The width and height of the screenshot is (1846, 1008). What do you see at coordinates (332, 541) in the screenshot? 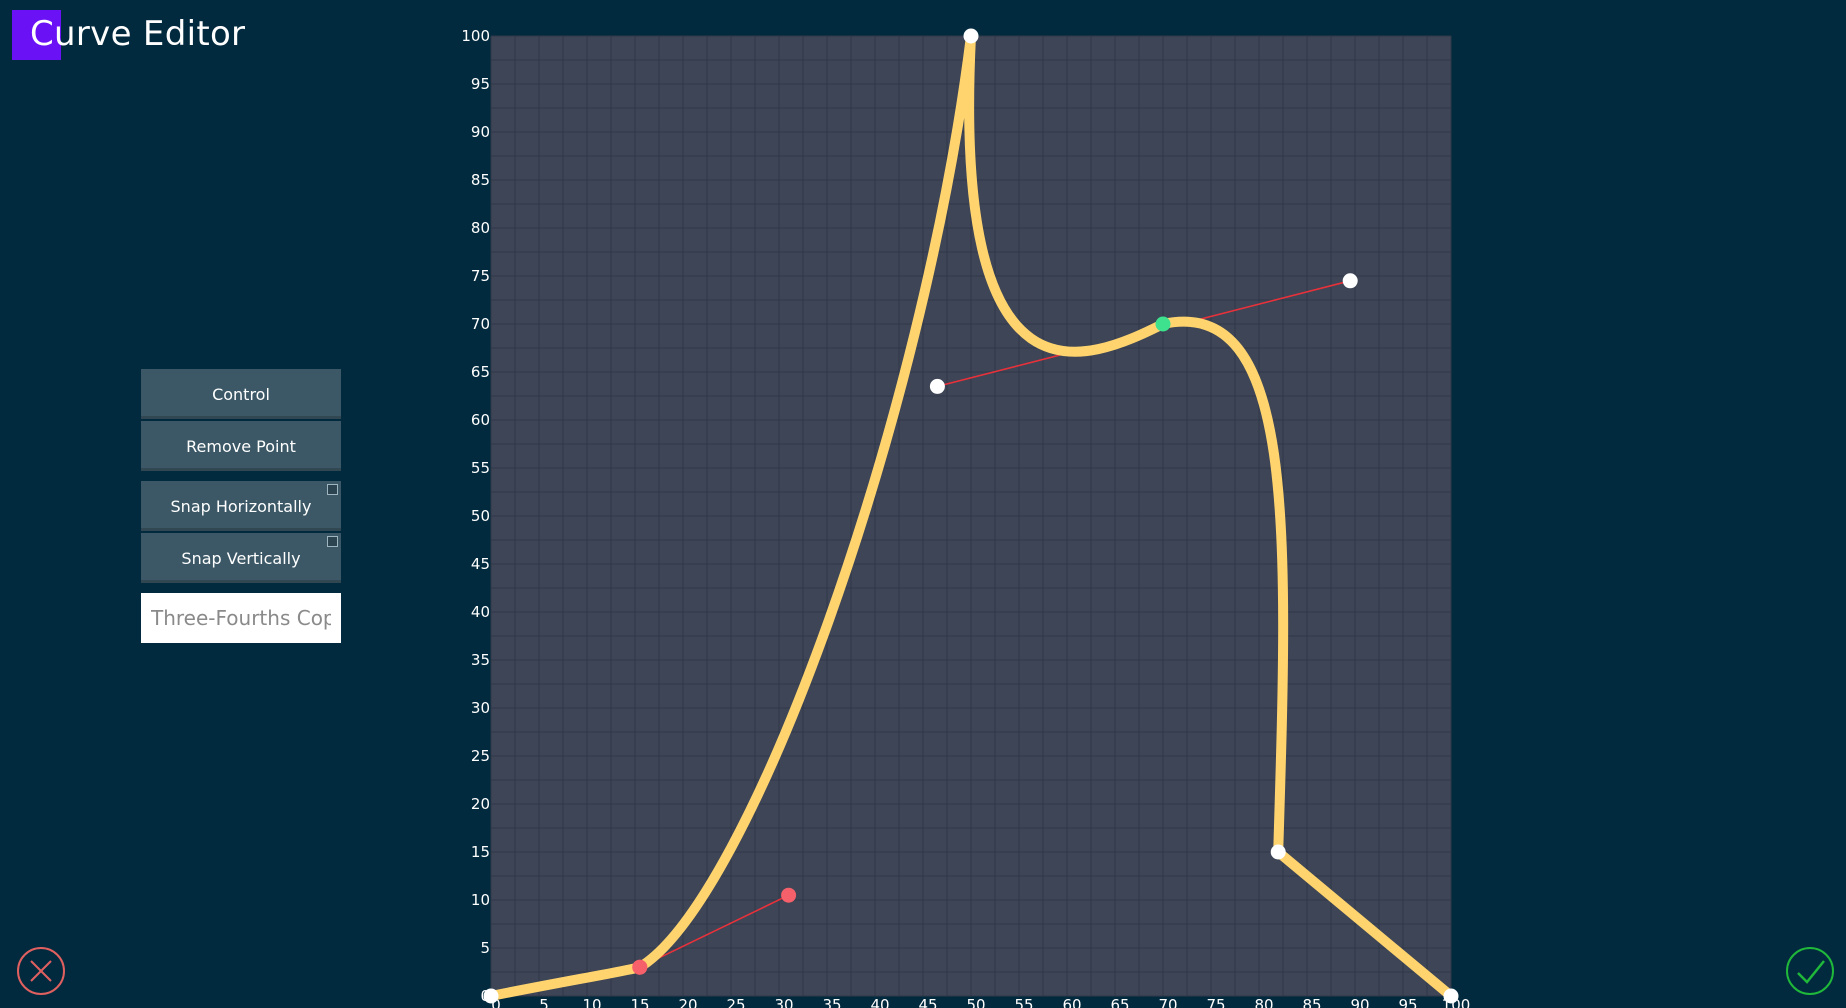
I see `snap-vertically-checkbox` at bounding box center [332, 541].